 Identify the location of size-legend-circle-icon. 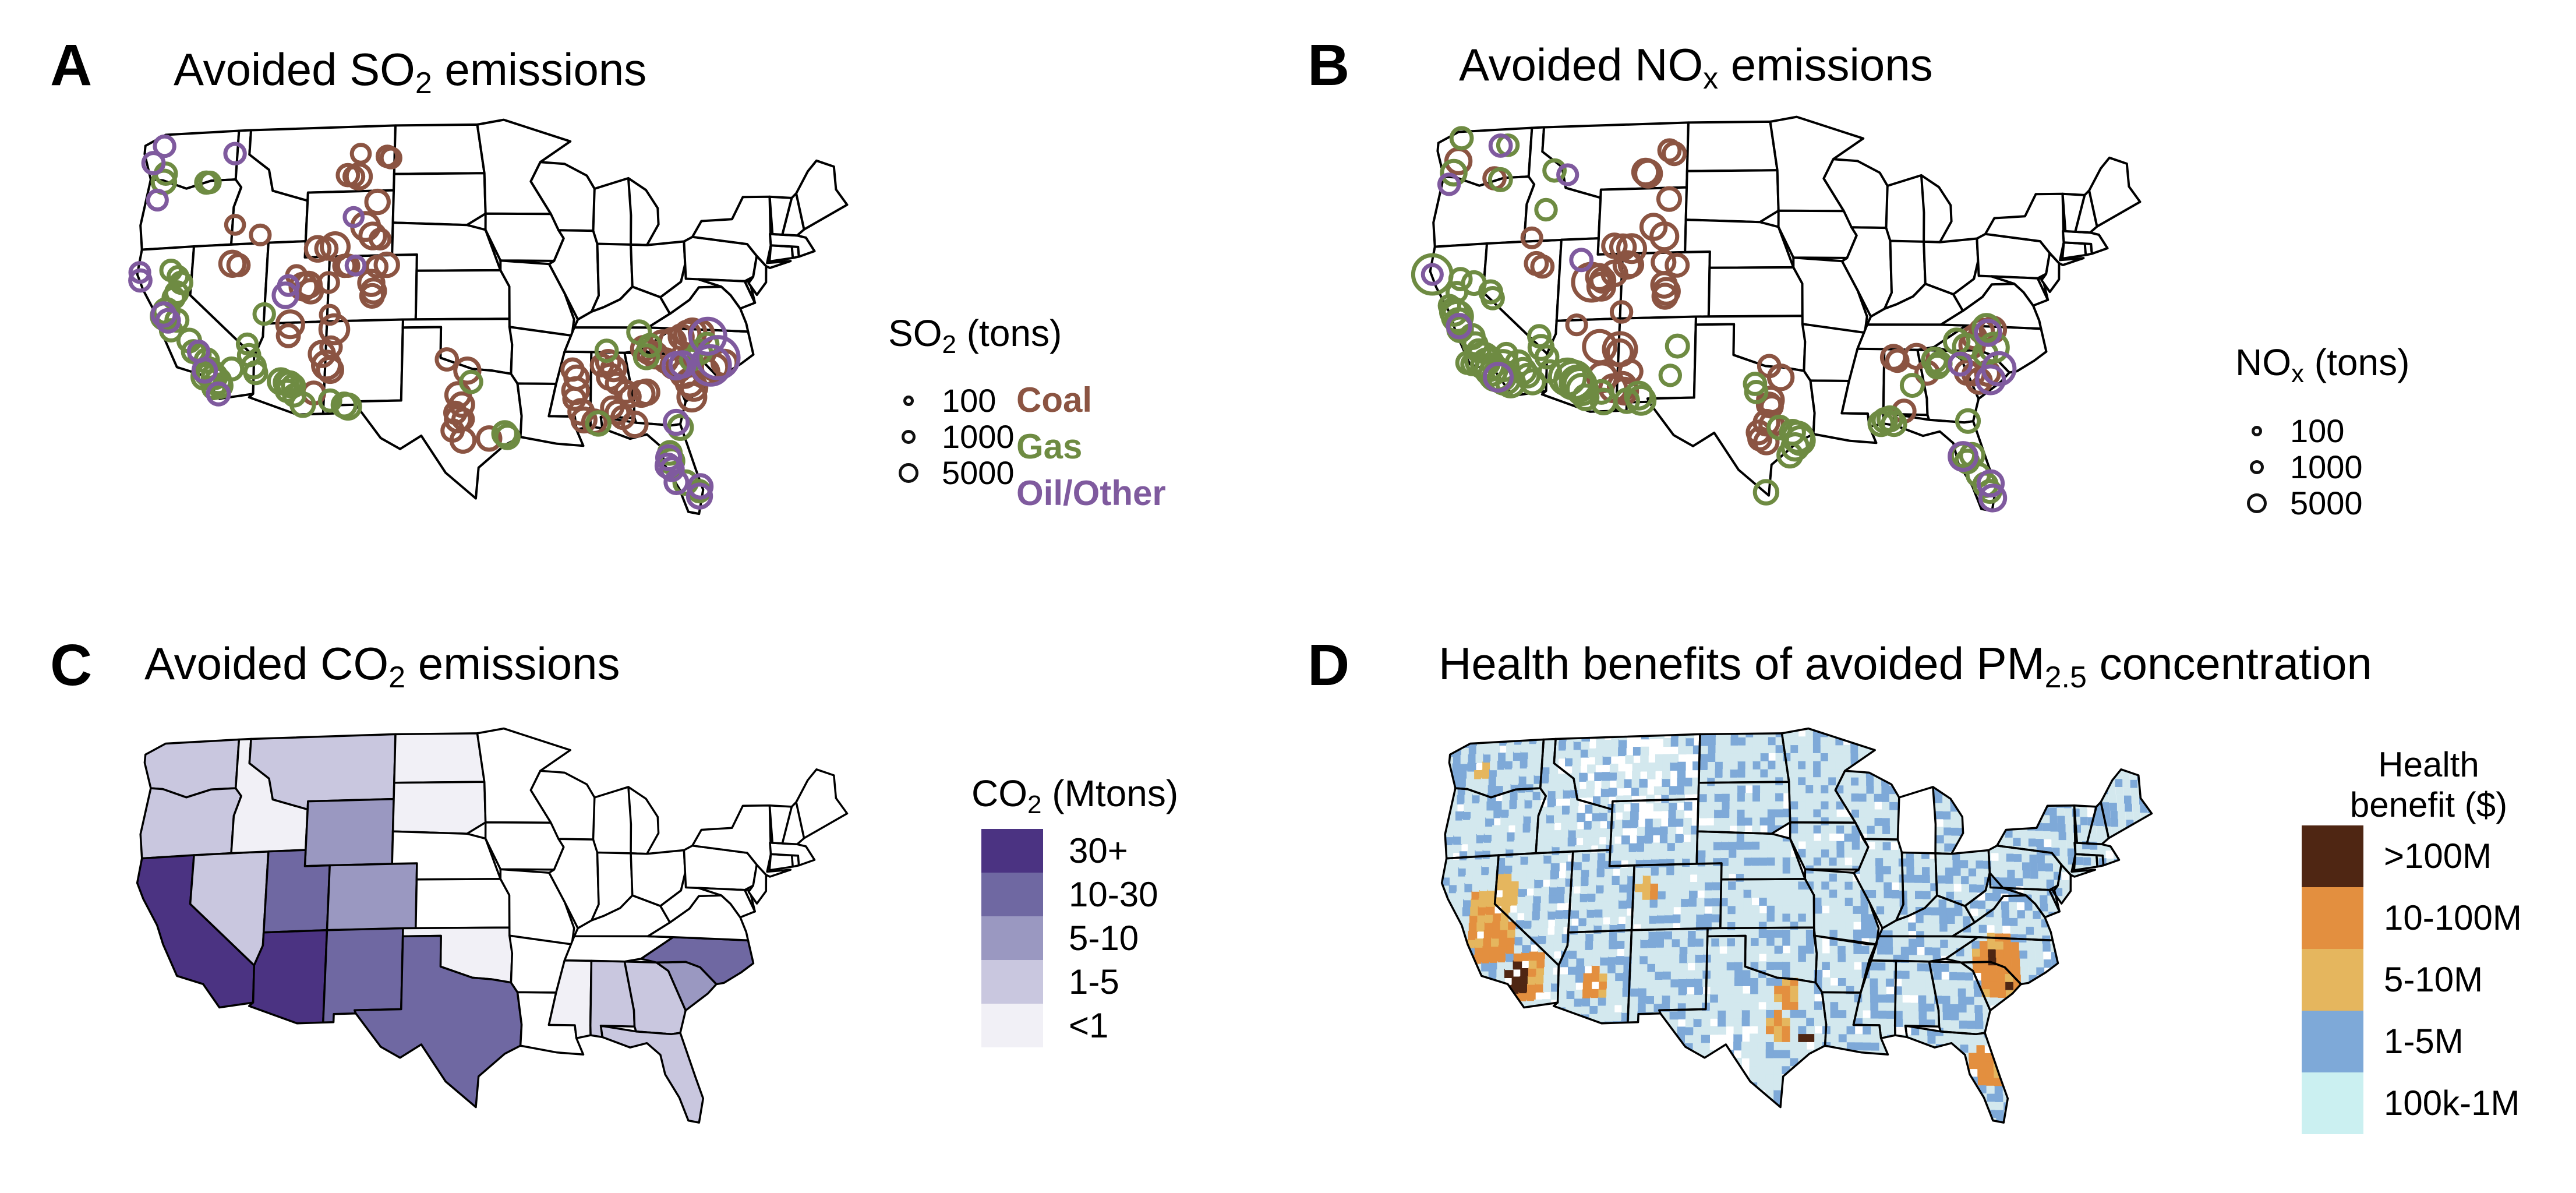
(2257, 431).